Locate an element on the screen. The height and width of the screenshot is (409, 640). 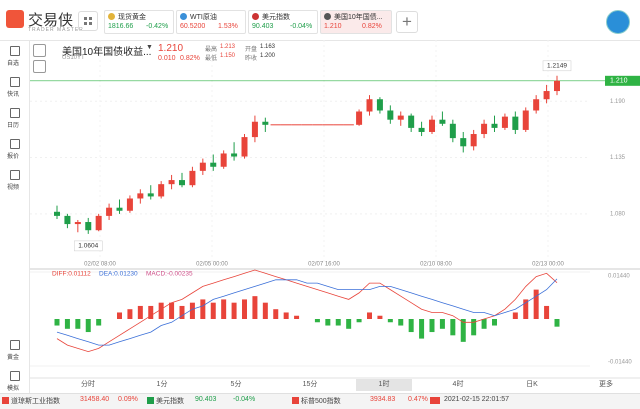
stat-label: 最高 is located at coordinates (211, 50).